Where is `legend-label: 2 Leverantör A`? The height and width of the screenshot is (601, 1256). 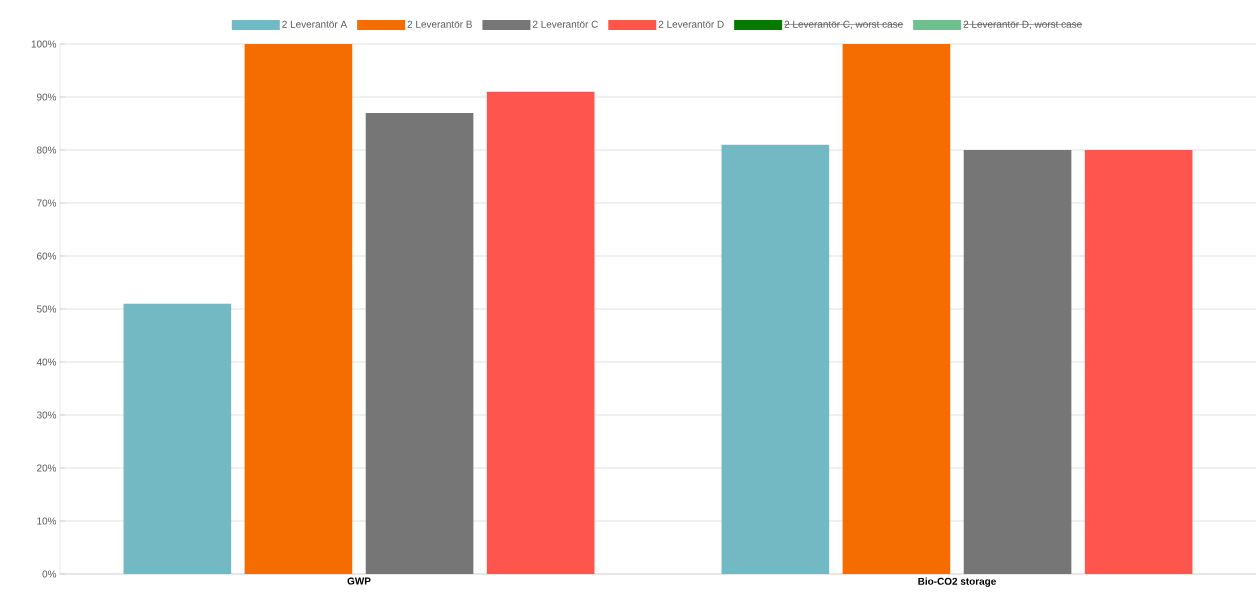
legend-label: 2 Leverantör A is located at coordinates (315, 24).